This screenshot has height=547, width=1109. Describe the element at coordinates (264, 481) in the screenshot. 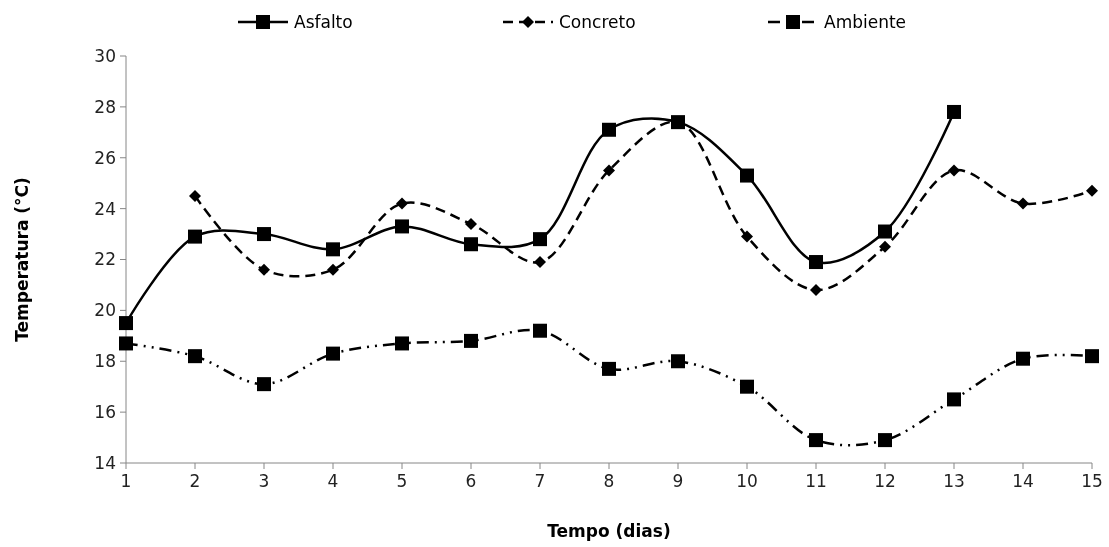

I see `x-tick-label: 3` at that location.